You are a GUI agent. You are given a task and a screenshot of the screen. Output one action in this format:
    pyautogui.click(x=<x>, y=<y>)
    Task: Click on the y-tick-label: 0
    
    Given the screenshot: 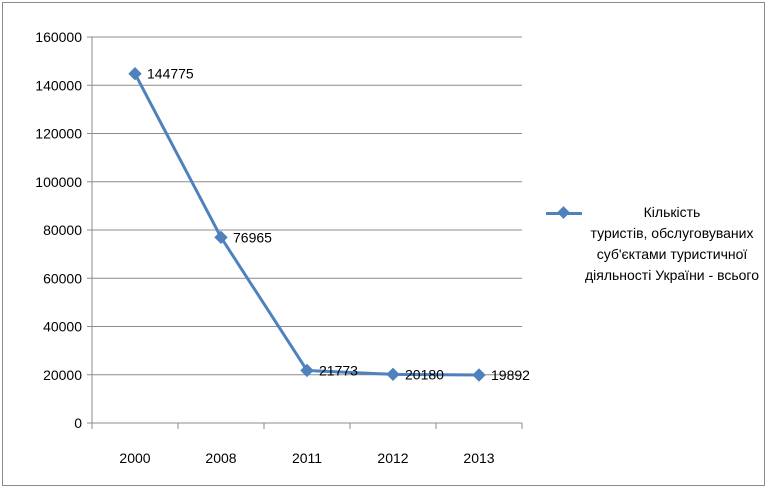 What is the action you would take?
    pyautogui.click(x=78, y=423)
    